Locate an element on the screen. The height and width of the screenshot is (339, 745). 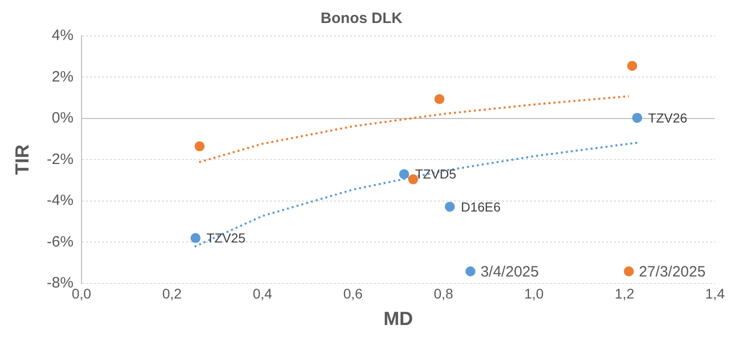
x-tick-label: 1,4 is located at coordinates (715, 294).